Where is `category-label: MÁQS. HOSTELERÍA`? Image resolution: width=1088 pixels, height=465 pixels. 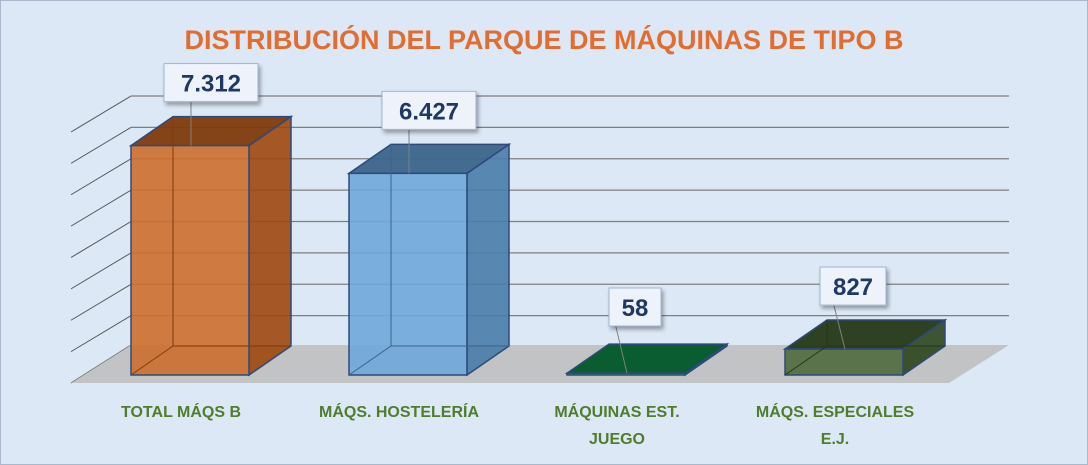
category-label: MÁQS. HOSTELERÍA is located at coordinates (399, 411).